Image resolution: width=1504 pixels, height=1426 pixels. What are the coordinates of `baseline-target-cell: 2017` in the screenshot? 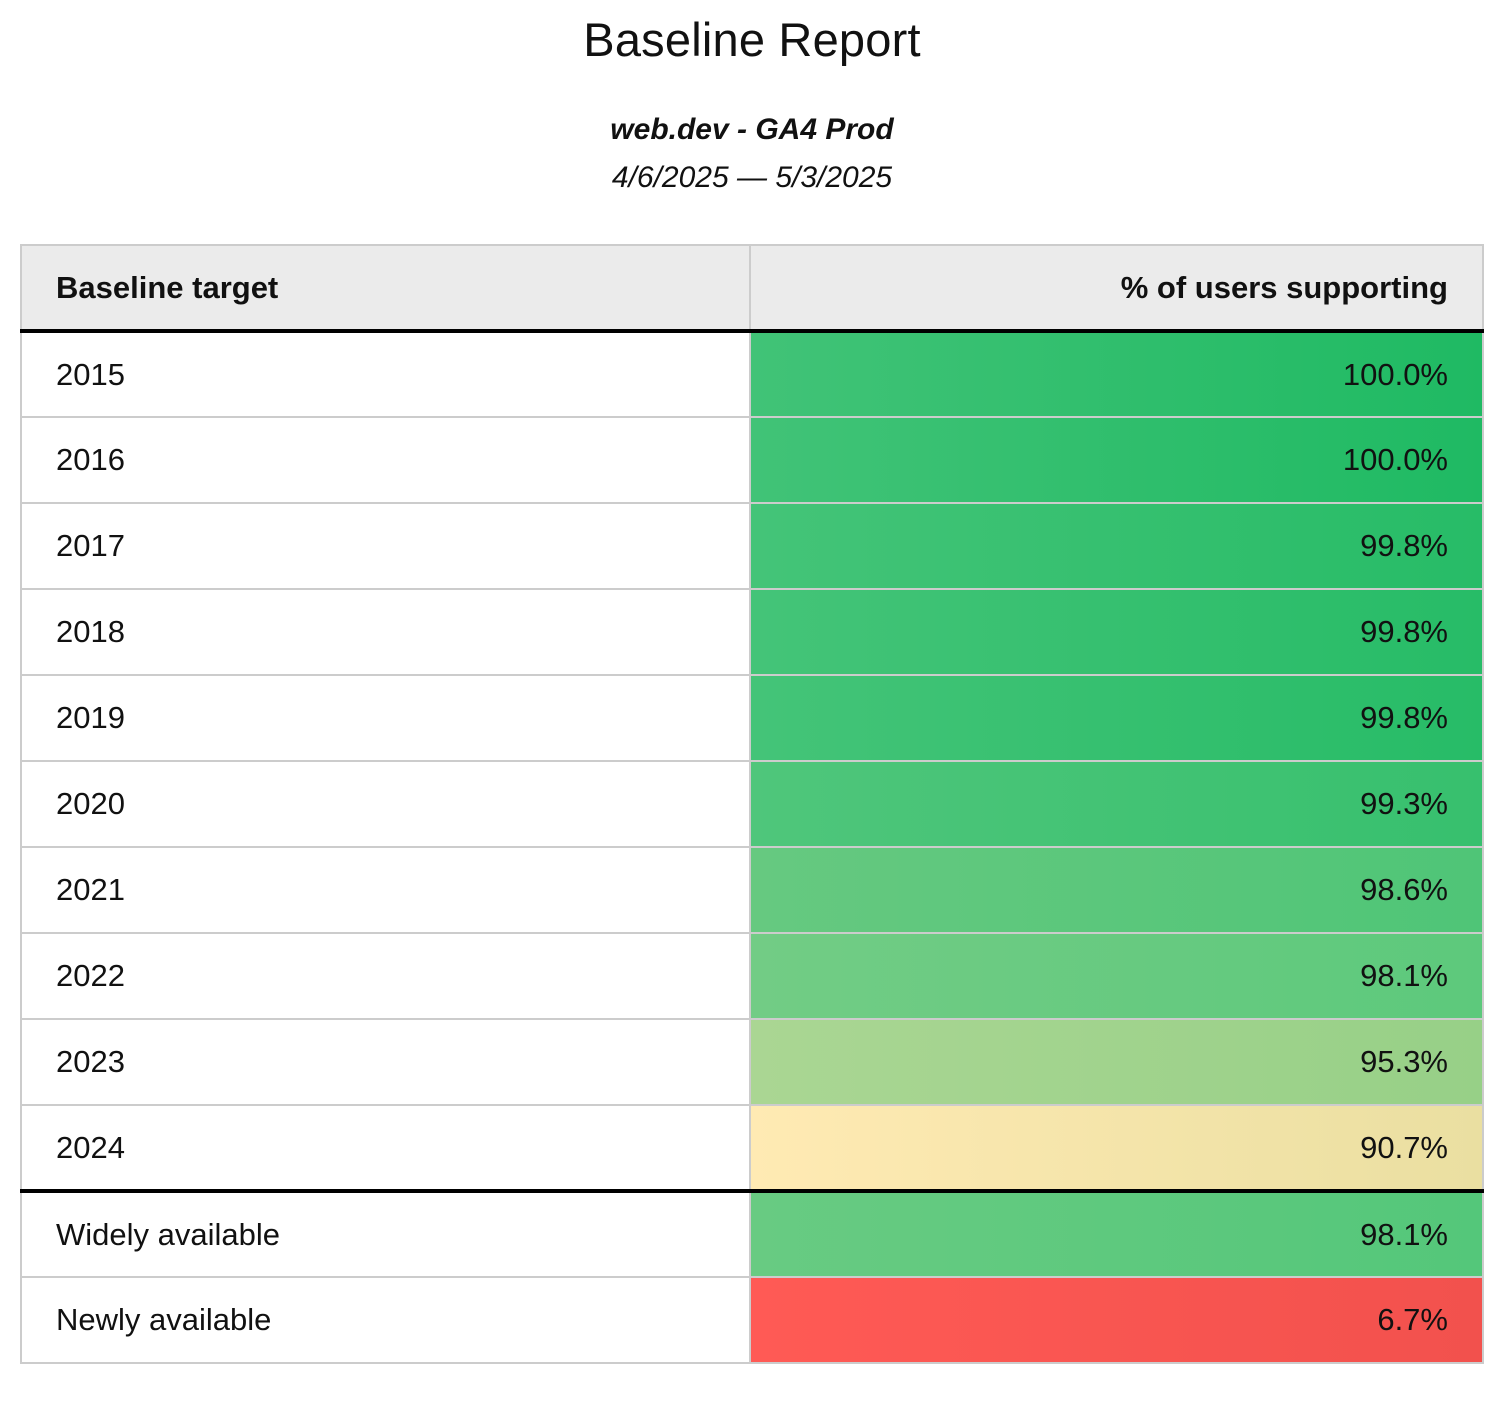 It's located at (385, 546).